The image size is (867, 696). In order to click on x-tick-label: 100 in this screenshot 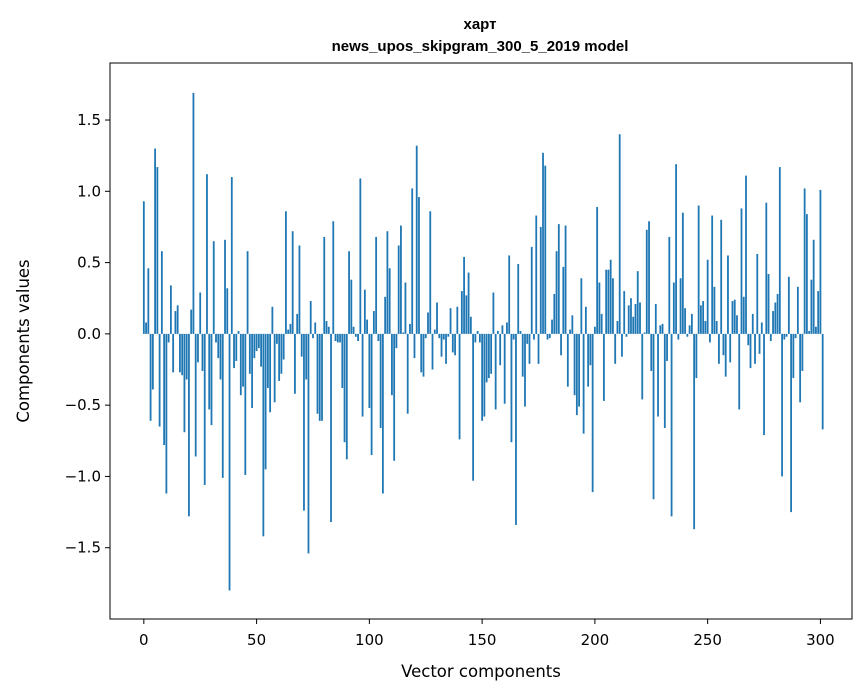, I will do `click(369, 640)`.